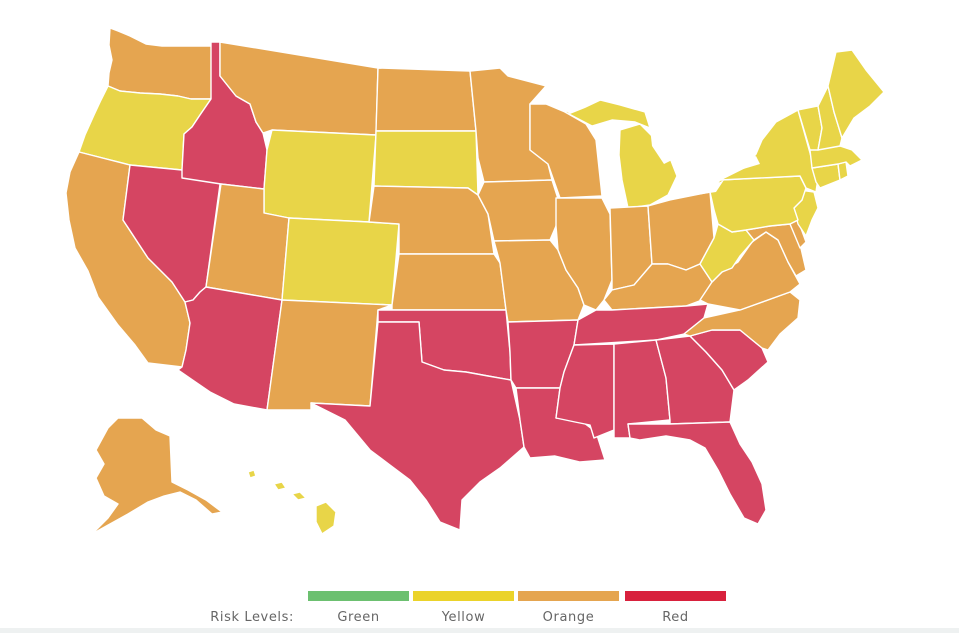  I want to click on legend-swatch-red, so click(675, 596).